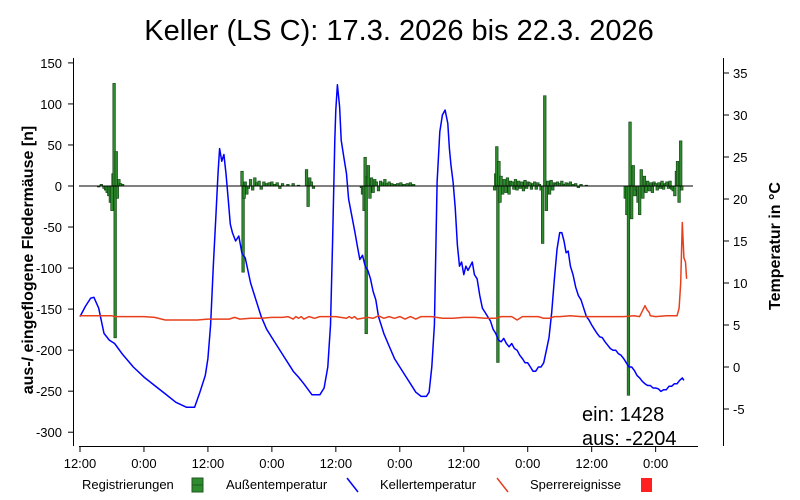  What do you see at coordinates (58, 186) in the screenshot?
I see `left-tick-label: 0` at bounding box center [58, 186].